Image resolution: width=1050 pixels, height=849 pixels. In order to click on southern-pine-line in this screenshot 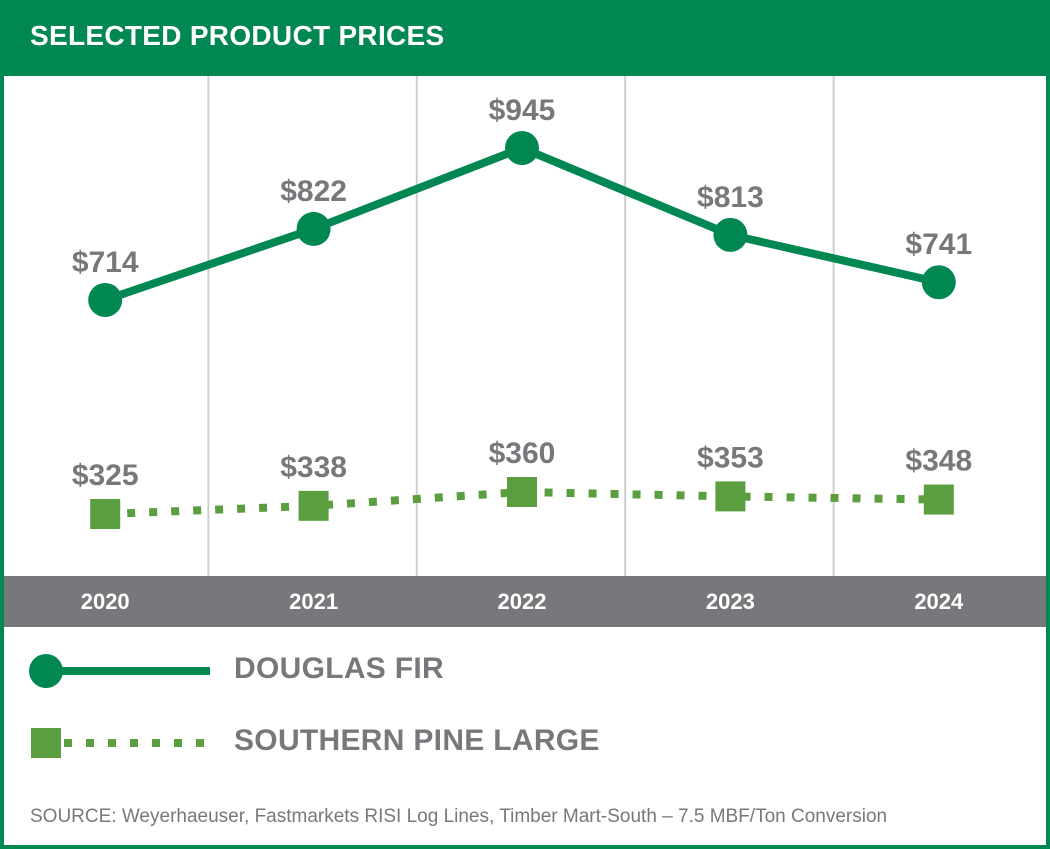, I will do `click(522, 502)`.